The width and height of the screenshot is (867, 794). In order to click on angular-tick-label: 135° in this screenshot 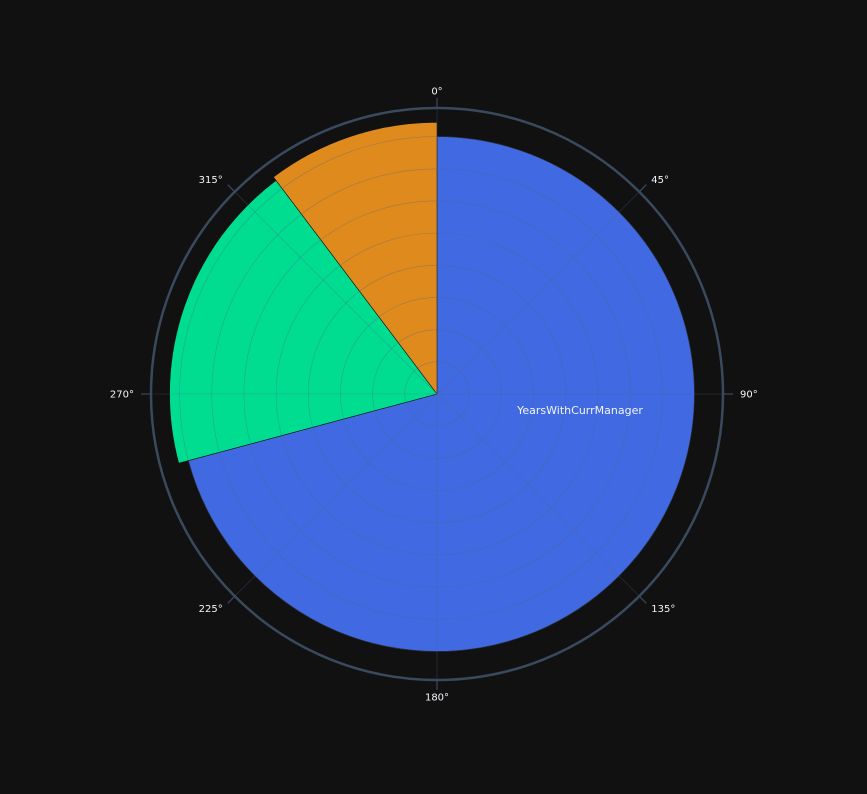, I will do `click(663, 609)`.